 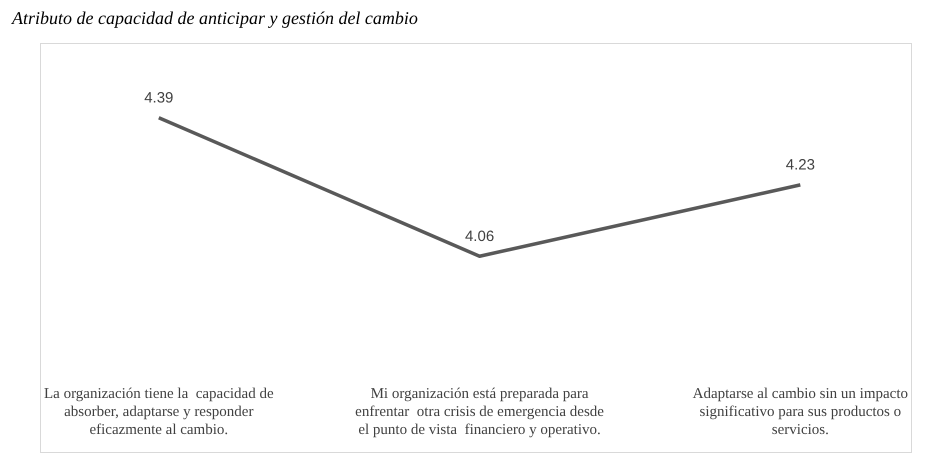 What do you see at coordinates (159, 412) in the screenshot?
I see `x-tick-label: La organización tiene la capacidad de absorber, adaptarse y responder eficazmente al cambio.` at bounding box center [159, 412].